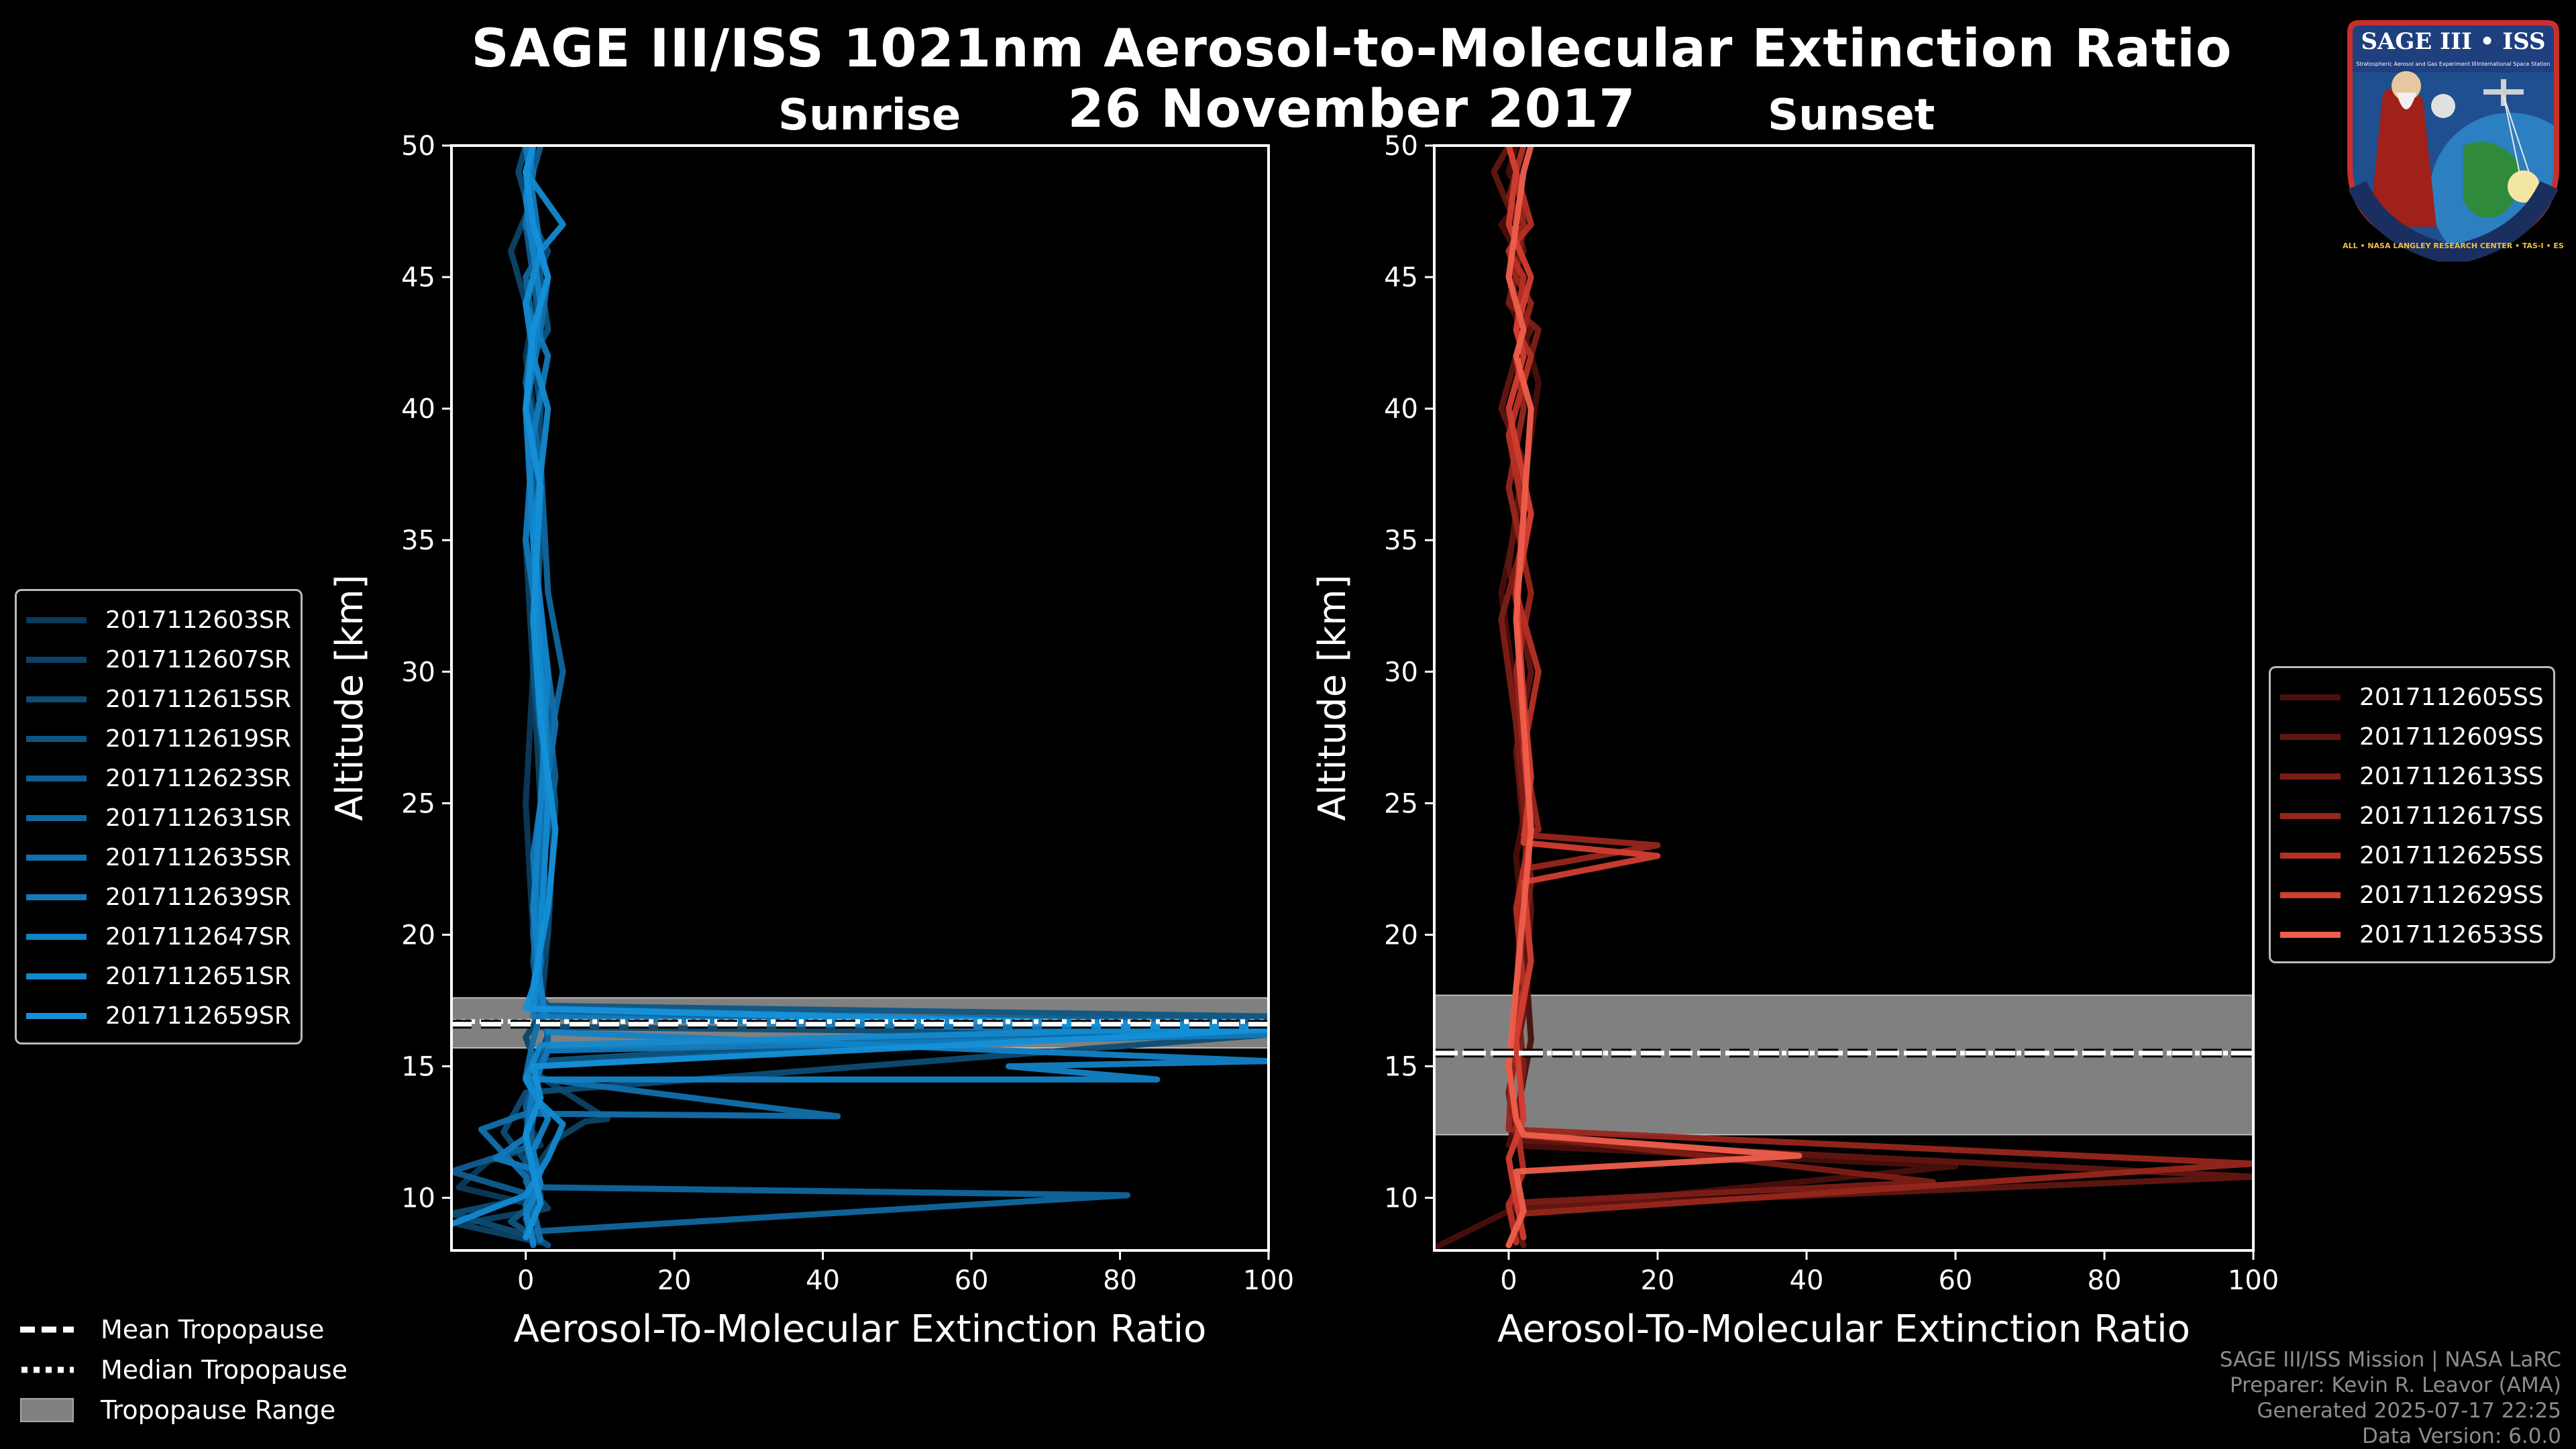 The width and height of the screenshot is (2576, 1449). I want to click on badge-name-text: SAGE III • ISS, so click(2453, 41).